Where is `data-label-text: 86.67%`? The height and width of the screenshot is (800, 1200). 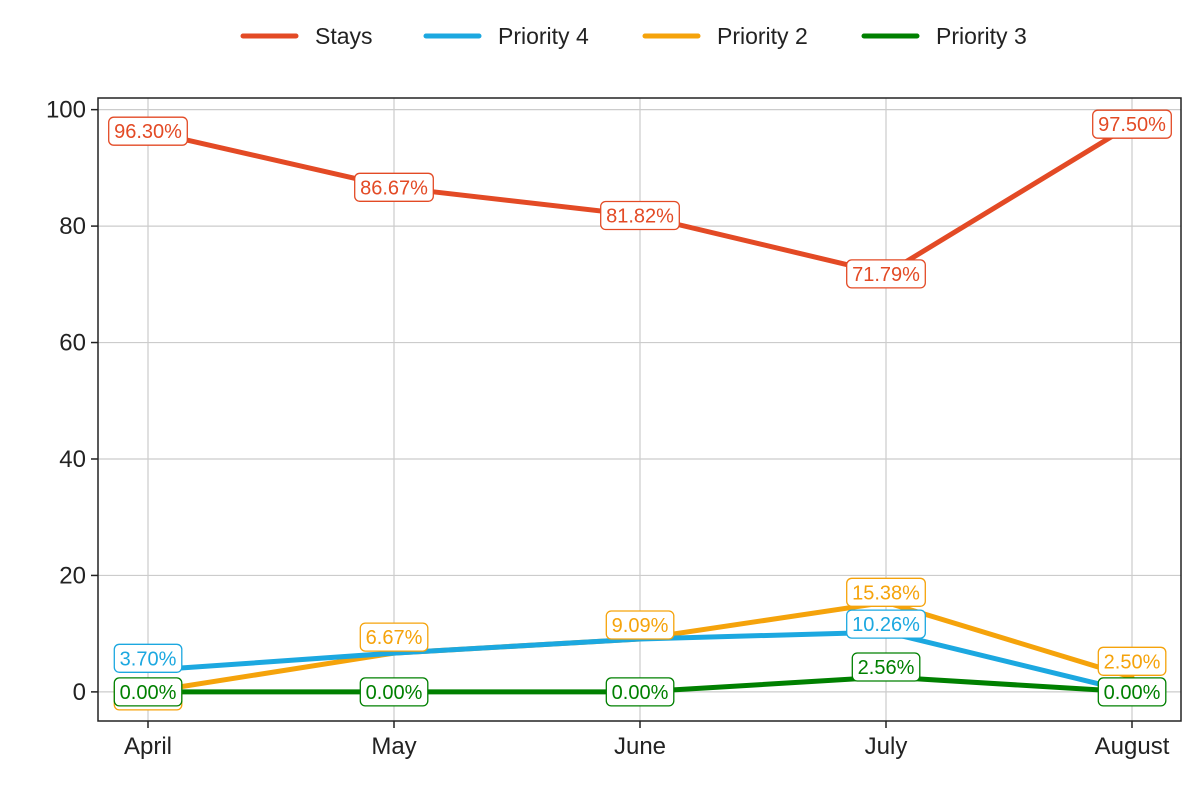 data-label-text: 86.67% is located at coordinates (394, 188).